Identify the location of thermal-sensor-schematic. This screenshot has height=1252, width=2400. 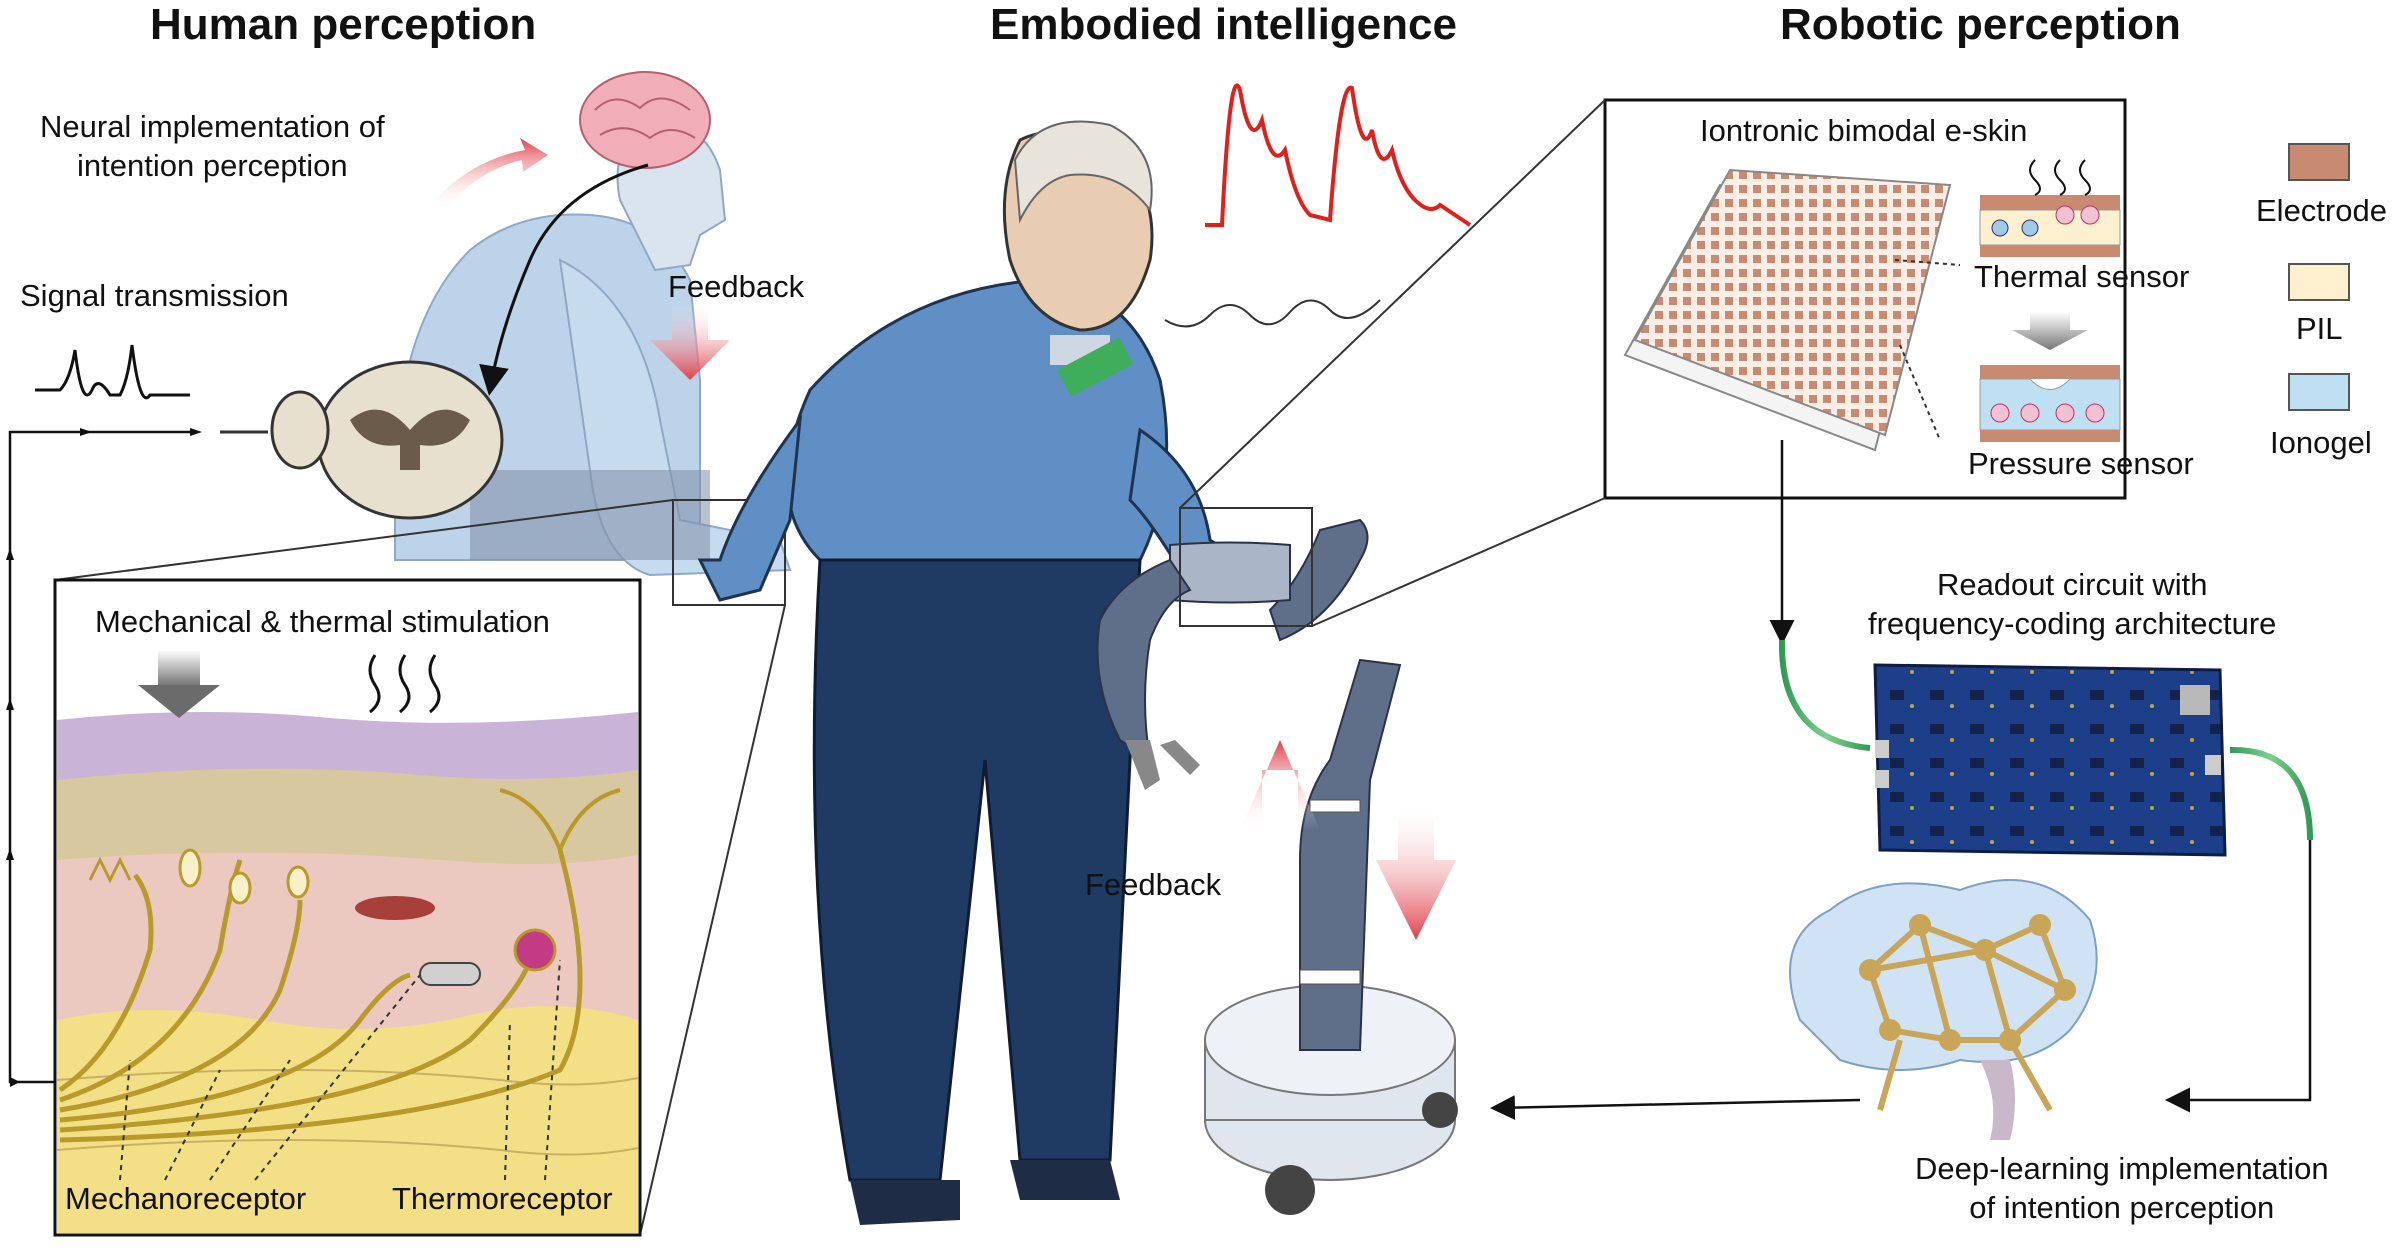
(2050, 208).